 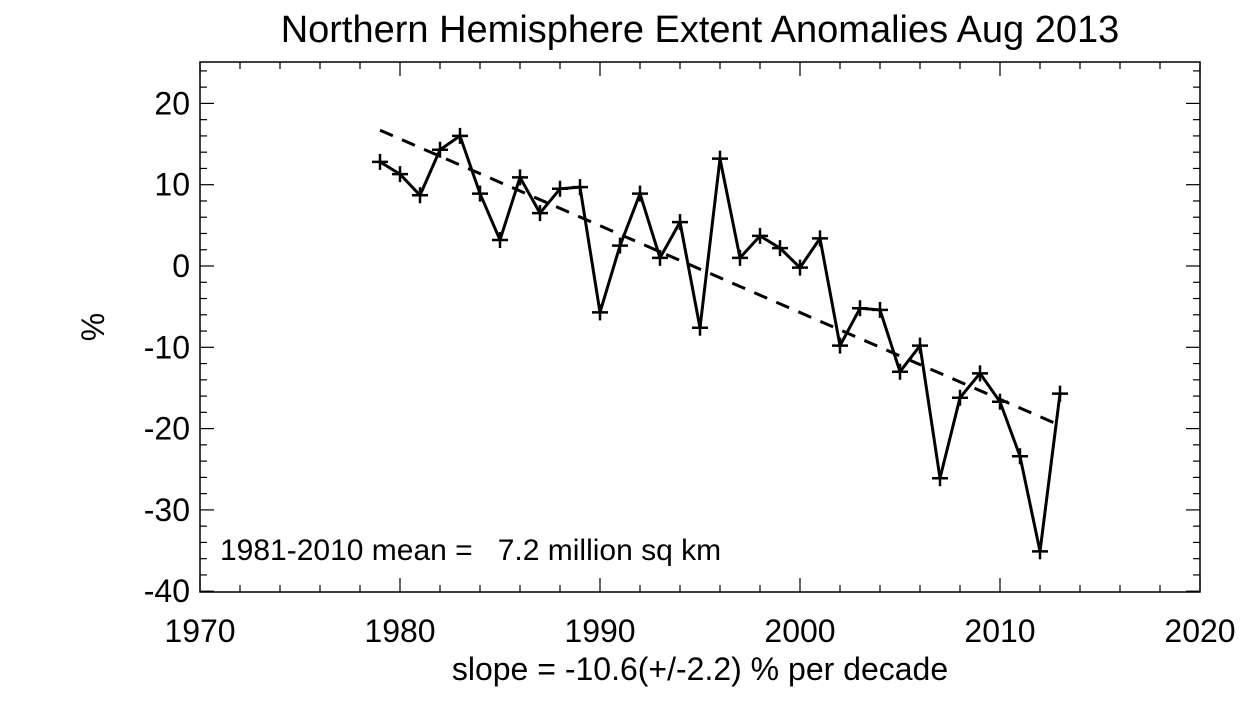 What do you see at coordinates (470, 550) in the screenshot?
I see `mean-annotation: 1981-2010 mean = 7.2 million sq km` at bounding box center [470, 550].